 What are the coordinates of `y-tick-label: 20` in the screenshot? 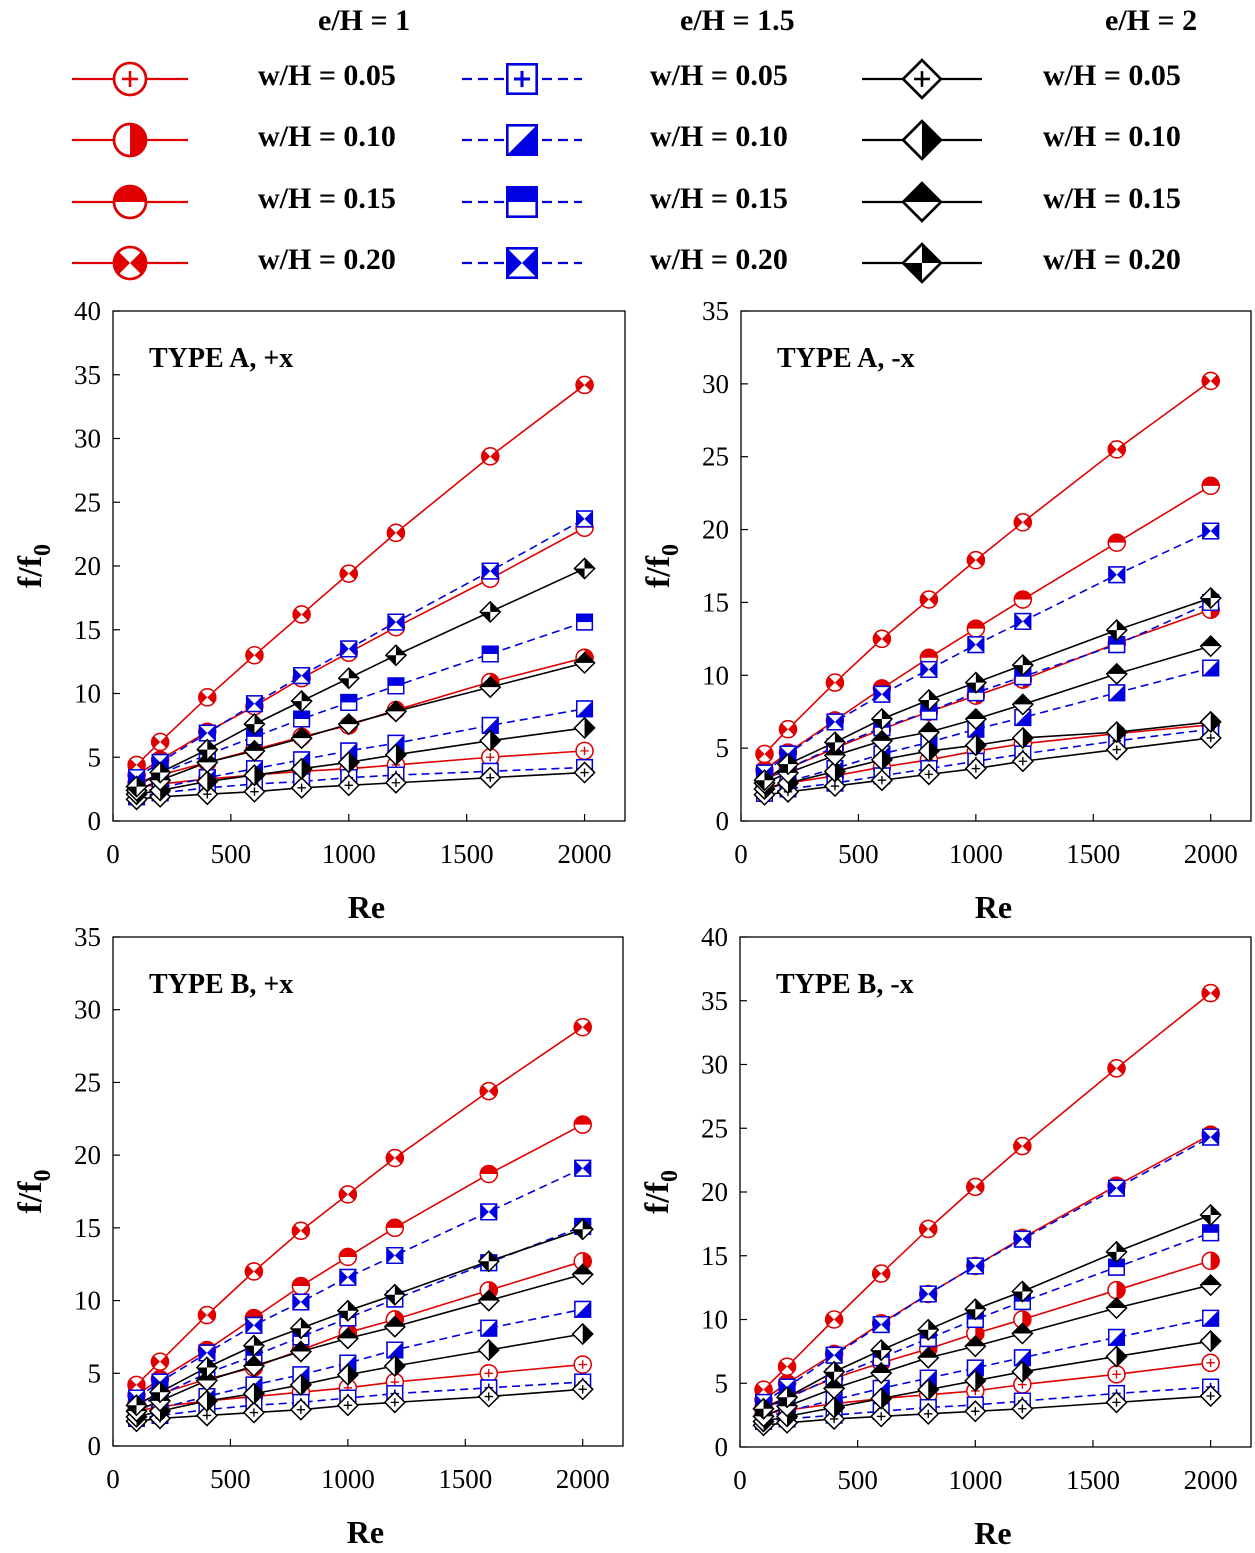 It's located at (714, 1192).